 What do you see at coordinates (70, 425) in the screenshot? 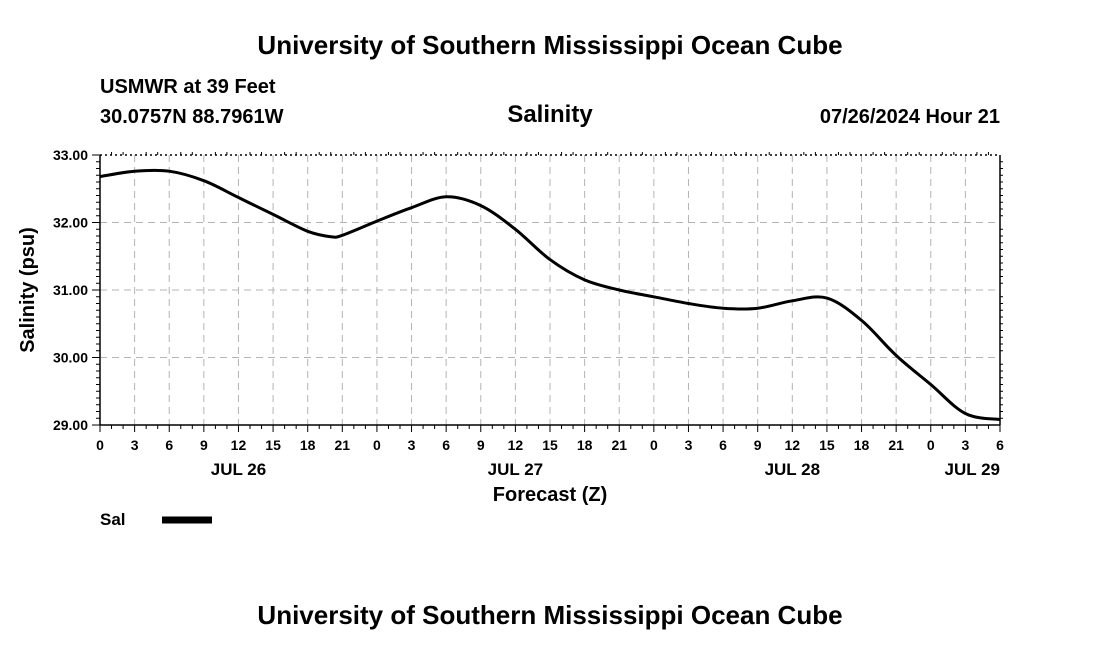
I see `y-tick-label: 29.00` at bounding box center [70, 425].